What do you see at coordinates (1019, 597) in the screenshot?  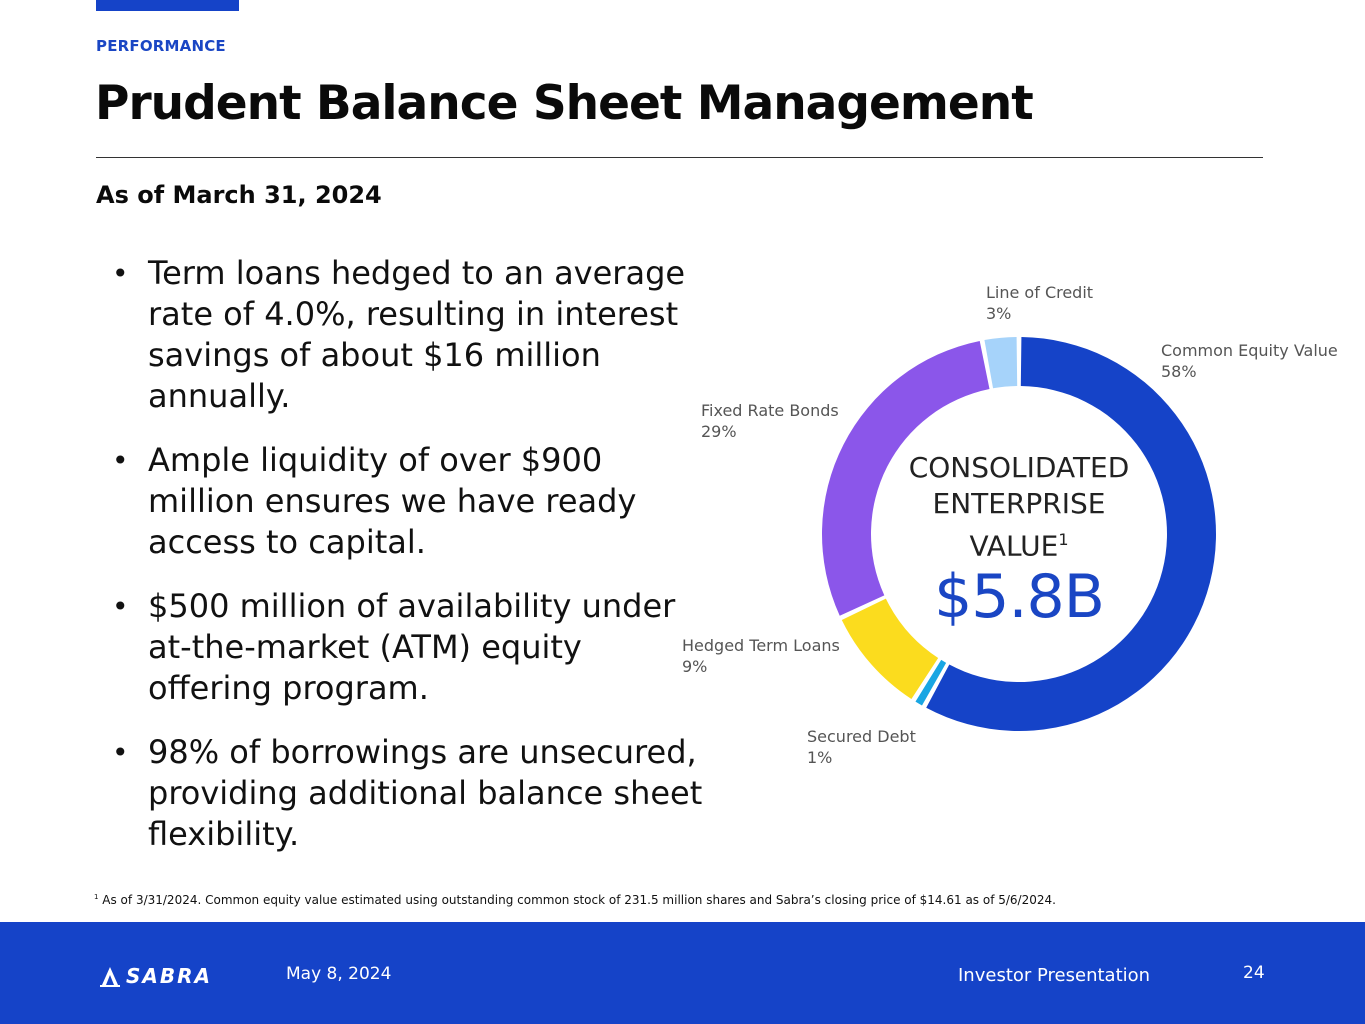 I see `chart-center-value: $5.8B` at bounding box center [1019, 597].